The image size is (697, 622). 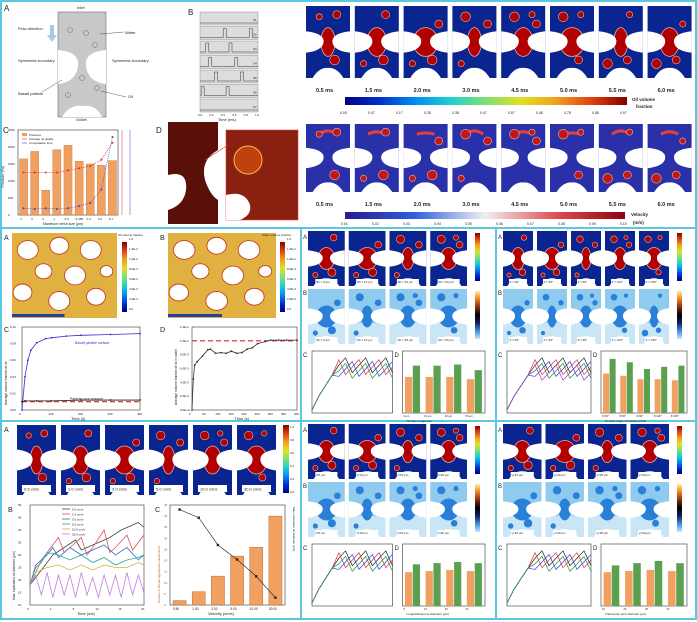 What do you see at coordinates (470, 91) in the screenshot?
I see `frame-time-label: 3.0 ms` at bounding box center [470, 91].